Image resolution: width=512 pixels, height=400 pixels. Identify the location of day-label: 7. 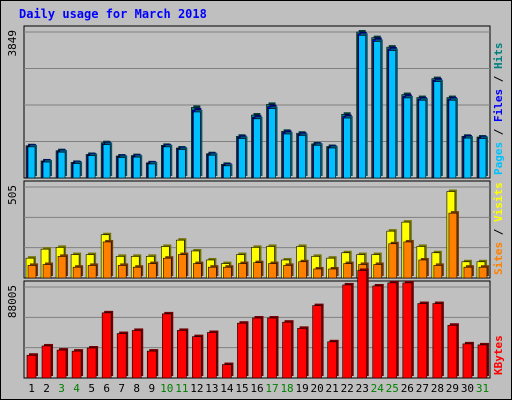
(121, 388).